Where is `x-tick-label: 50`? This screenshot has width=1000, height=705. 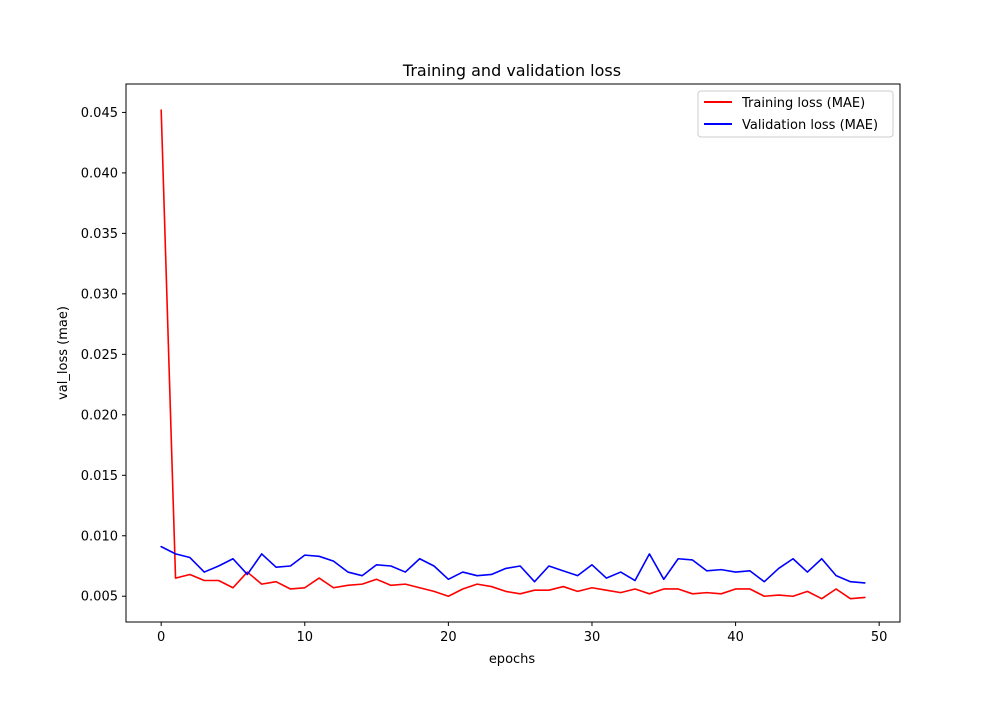 x-tick-label: 50 is located at coordinates (879, 637).